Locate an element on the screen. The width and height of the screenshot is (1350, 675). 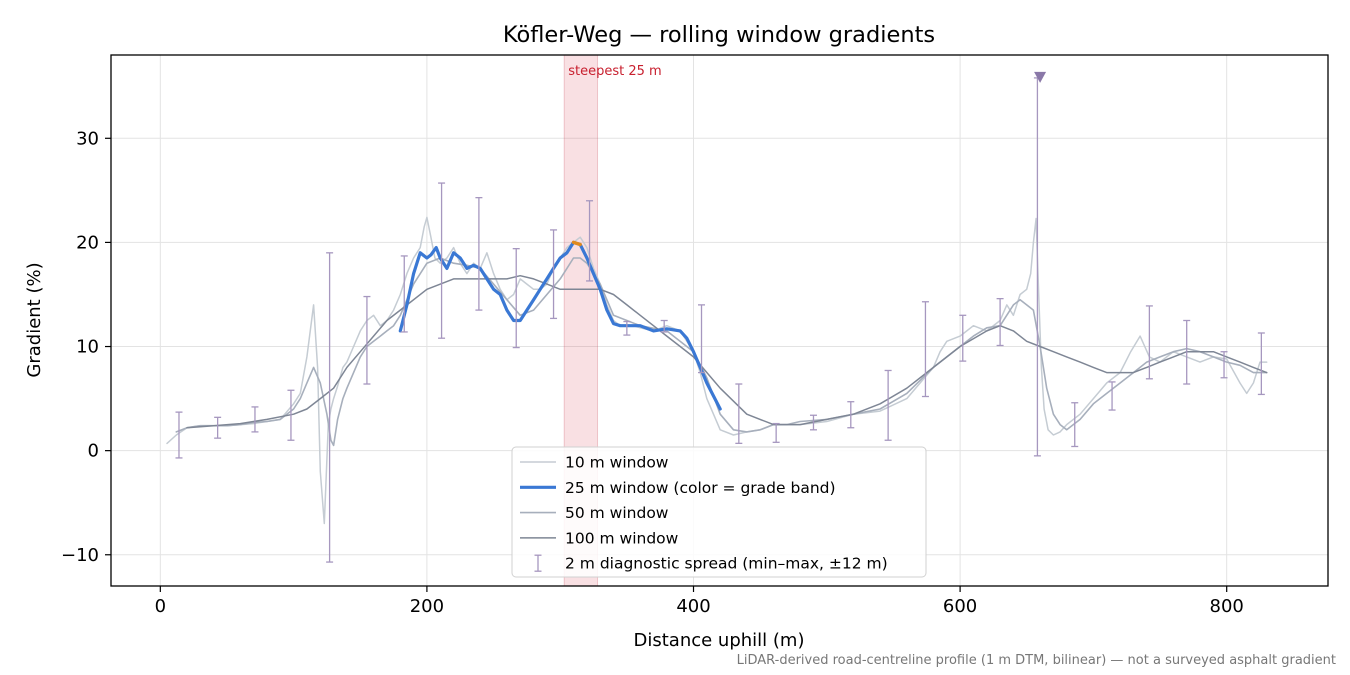
legend-label: 50 m window is located at coordinates (617, 513).